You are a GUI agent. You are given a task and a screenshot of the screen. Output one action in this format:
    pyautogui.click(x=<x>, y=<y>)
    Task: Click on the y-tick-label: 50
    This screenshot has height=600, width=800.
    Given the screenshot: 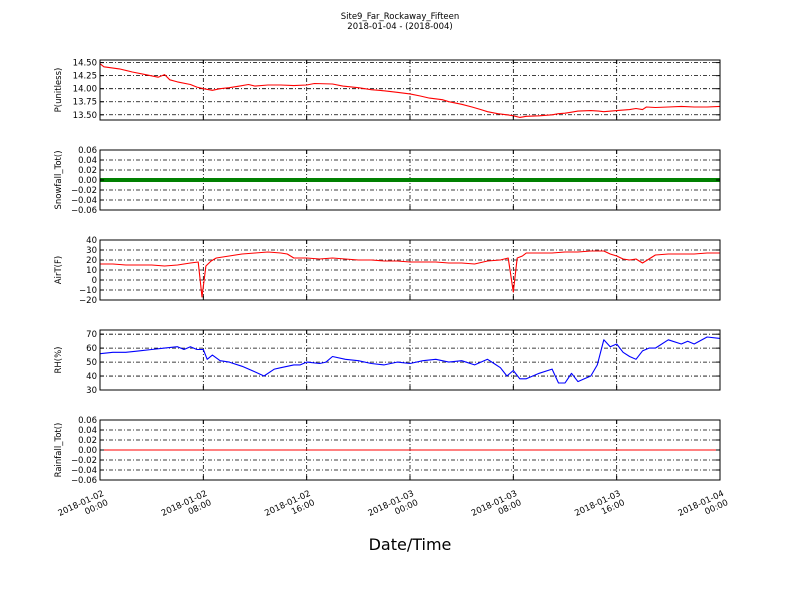 What is the action you would take?
    pyautogui.click(x=91, y=363)
    